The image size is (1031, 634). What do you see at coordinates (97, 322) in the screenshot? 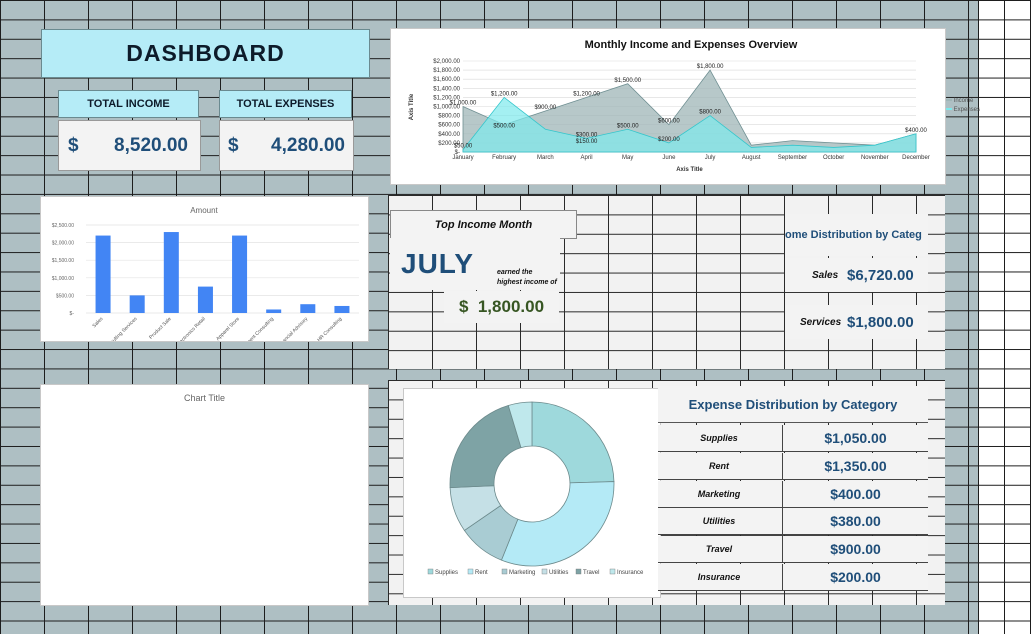
I see `x-tick-label: Sales` at bounding box center [97, 322].